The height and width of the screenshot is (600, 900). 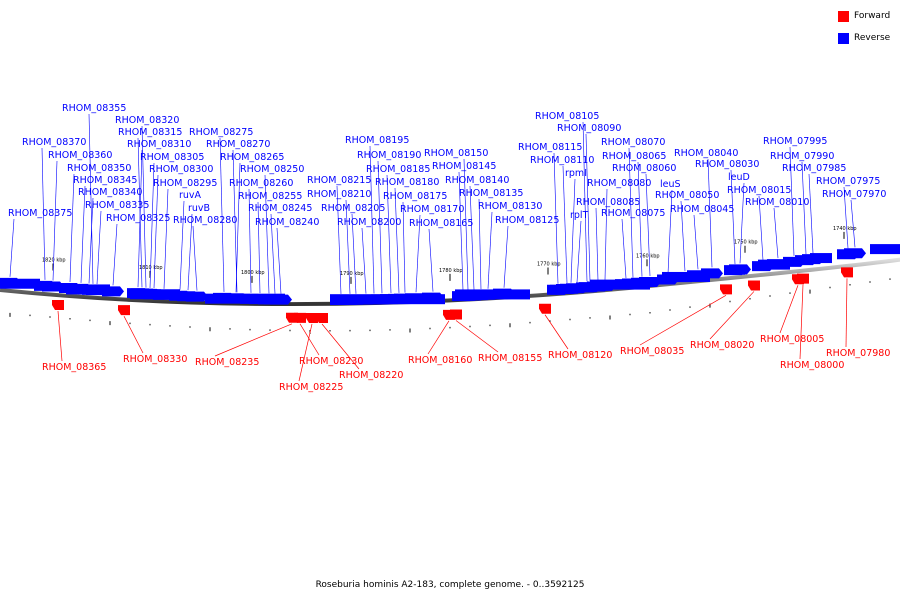 What do you see at coordinates (580, 355) in the screenshot?
I see `forward-gene-label: RHOM_08120` at bounding box center [580, 355].